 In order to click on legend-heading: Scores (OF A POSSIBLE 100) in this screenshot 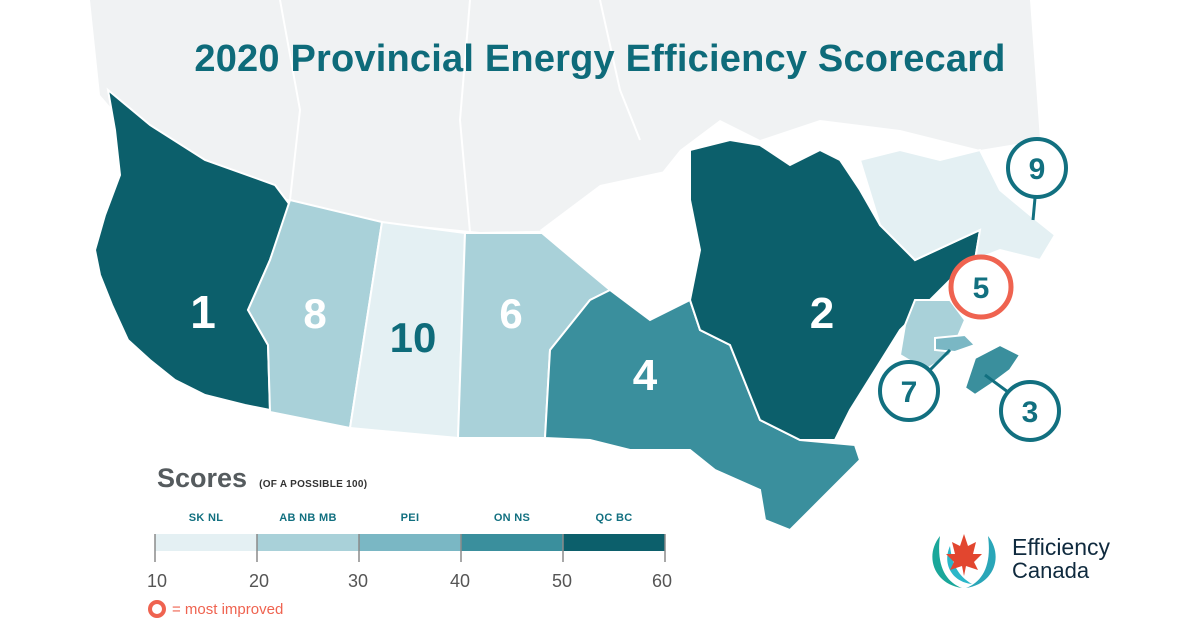, I will do `click(262, 478)`.